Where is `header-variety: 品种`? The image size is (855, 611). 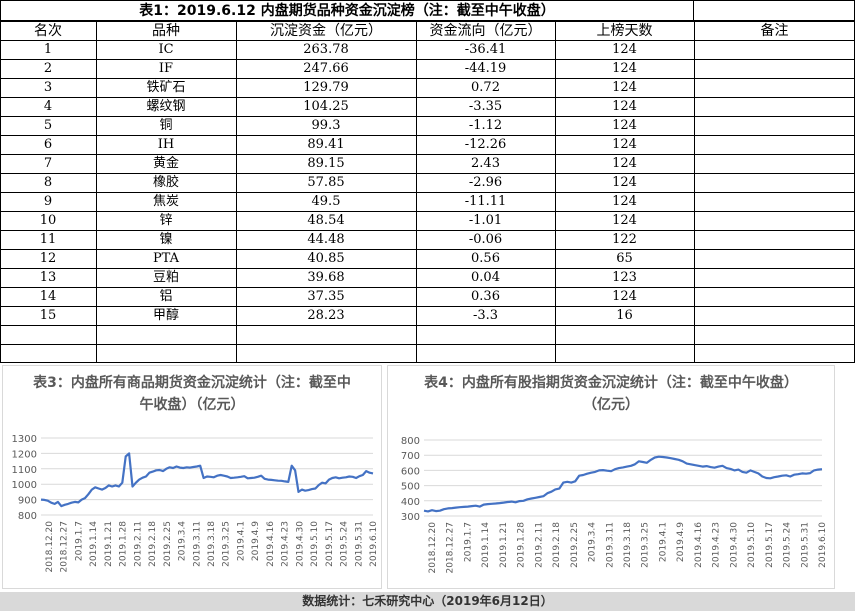
header-variety: 品种 is located at coordinates (166, 31).